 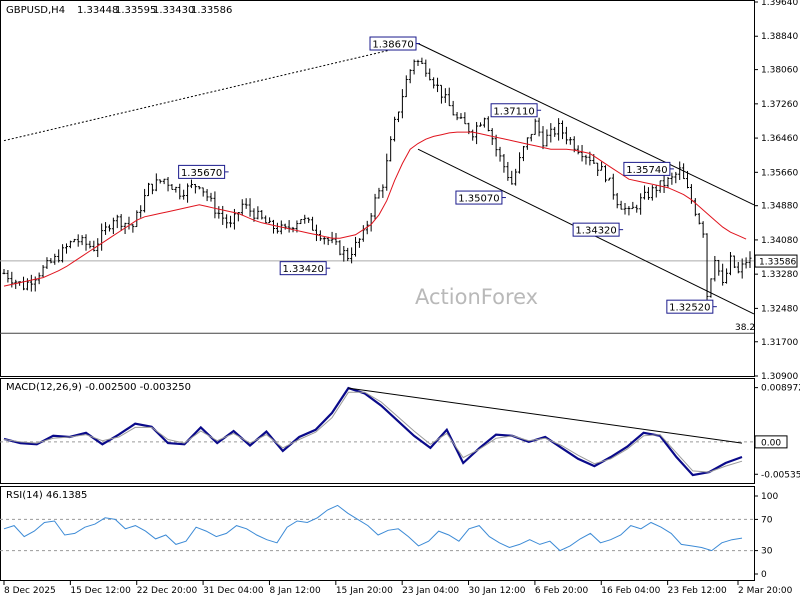 I want to click on macd-main-line, so click(x=373, y=431).